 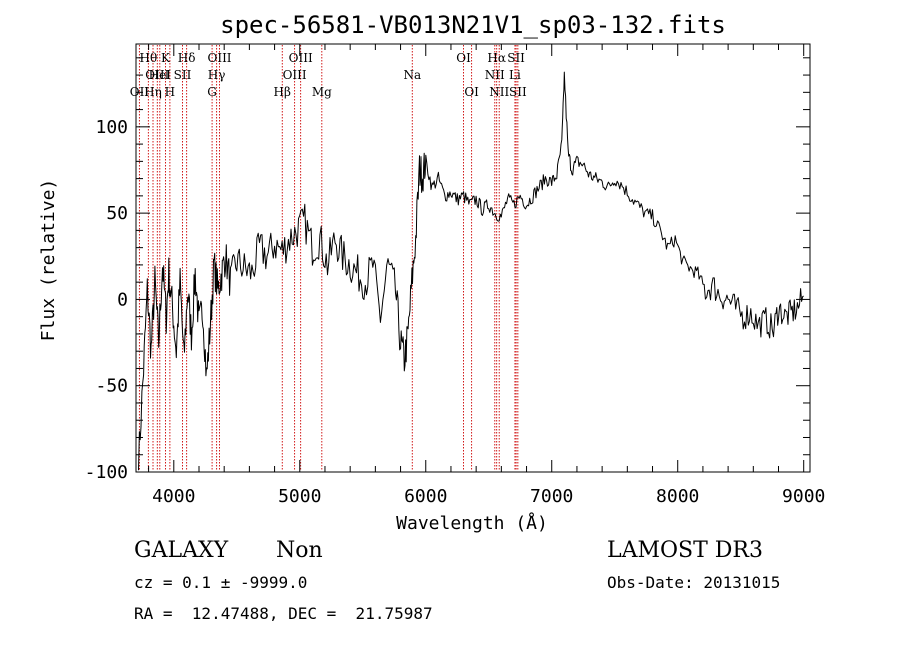 What do you see at coordinates (111, 127) in the screenshot?
I see `y-tick-label: 100` at bounding box center [111, 127].